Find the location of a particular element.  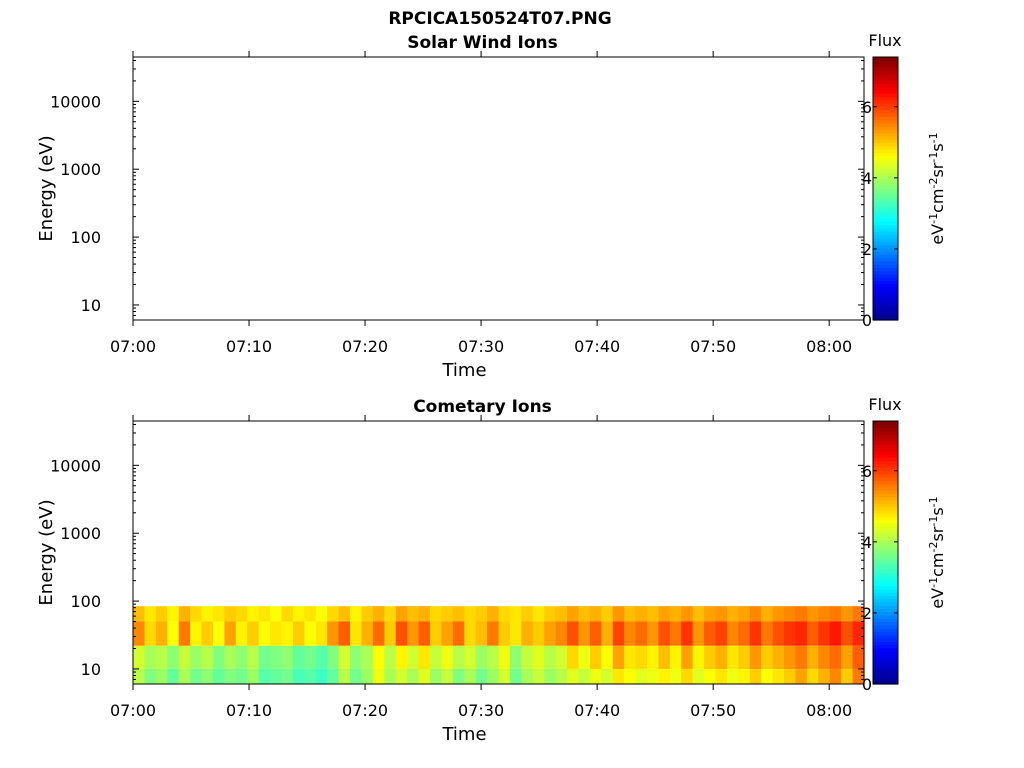

ci-x-tick-label: 07:40 is located at coordinates (597, 710).